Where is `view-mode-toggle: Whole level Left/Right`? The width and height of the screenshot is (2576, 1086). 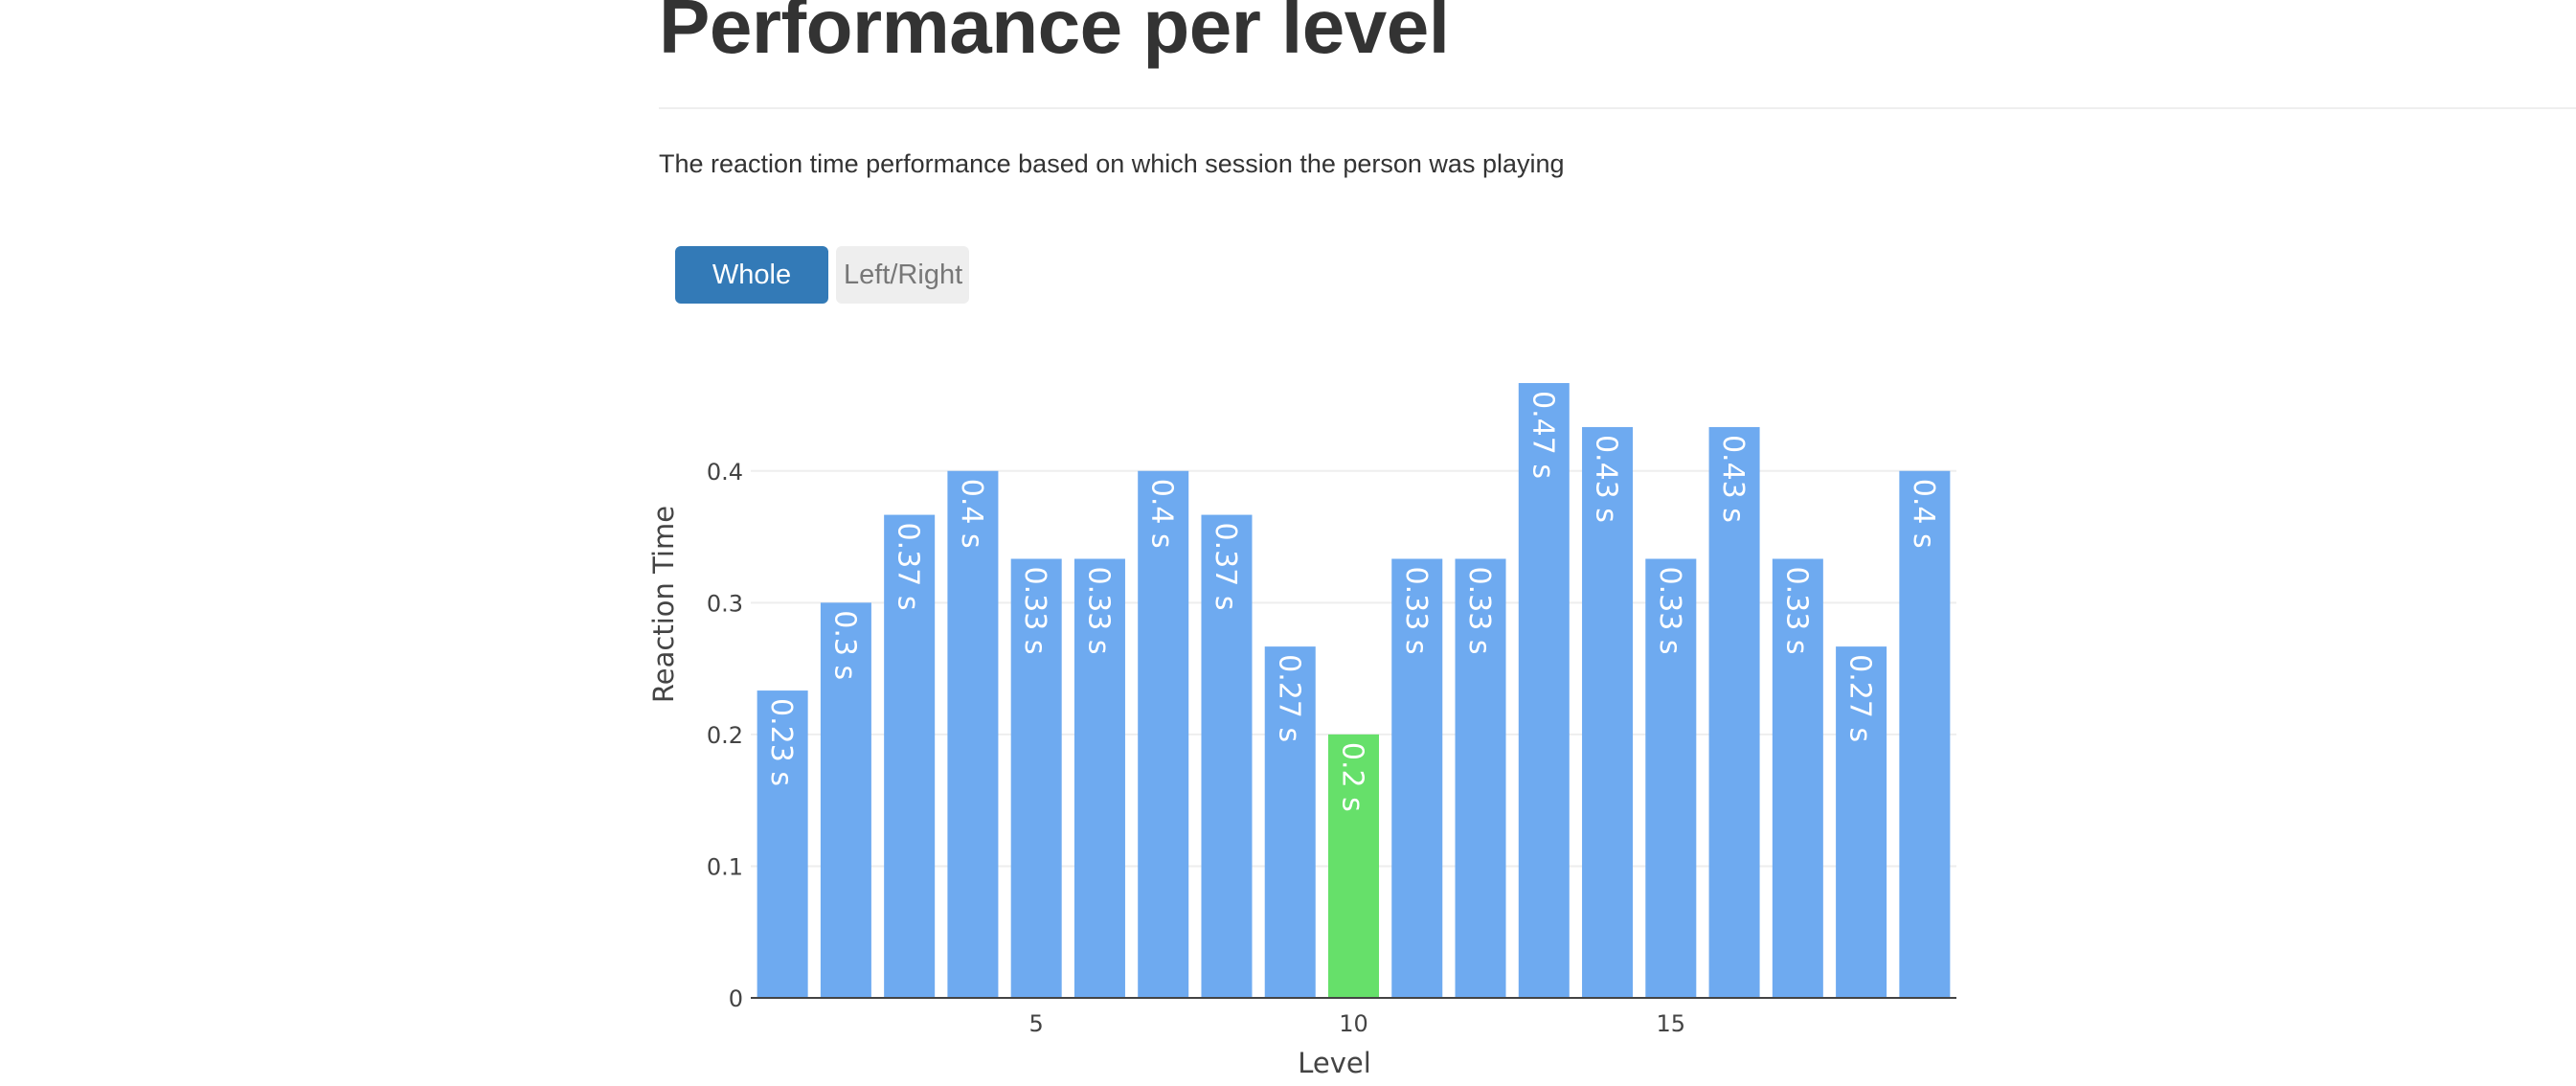 view-mode-toggle: Whole level Left/Right is located at coordinates (822, 297).